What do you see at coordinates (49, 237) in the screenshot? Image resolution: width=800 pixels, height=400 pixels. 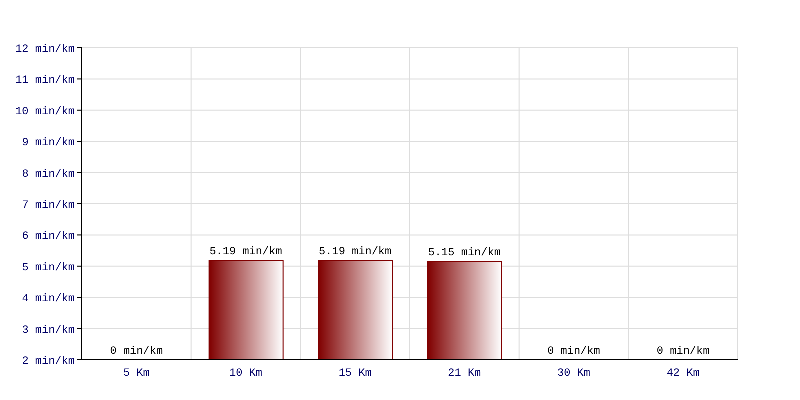 I see `y-tick-label: 6 min/km` at bounding box center [49, 237].